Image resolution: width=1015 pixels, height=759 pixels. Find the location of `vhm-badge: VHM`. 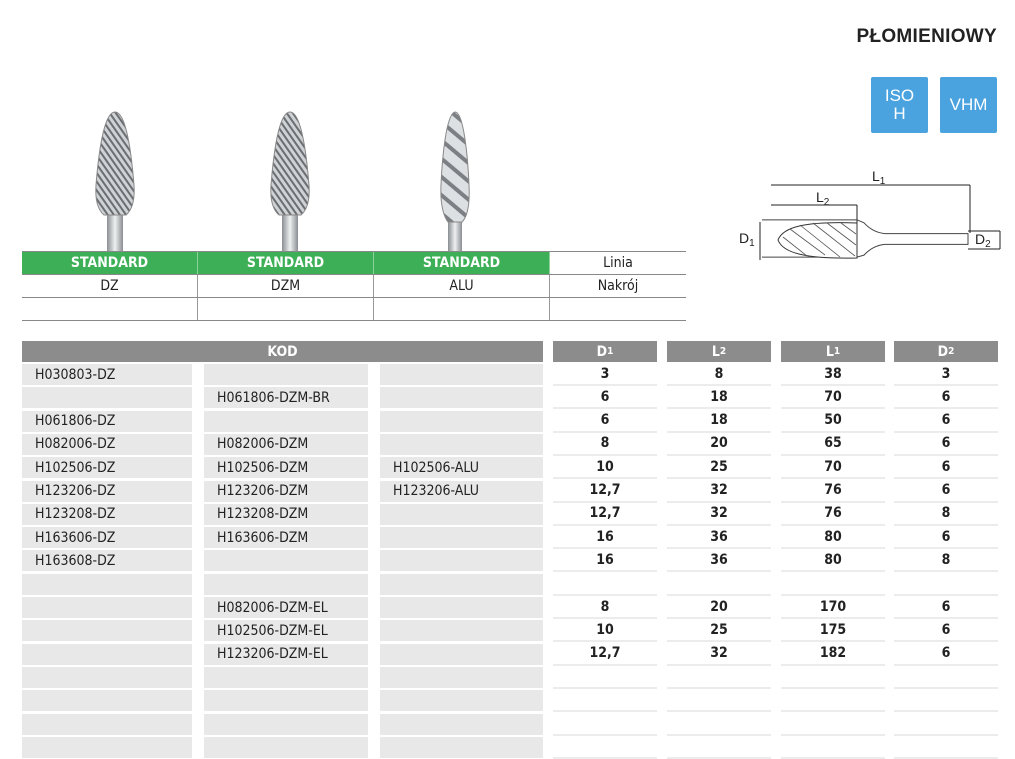

vhm-badge: VHM is located at coordinates (968, 105).